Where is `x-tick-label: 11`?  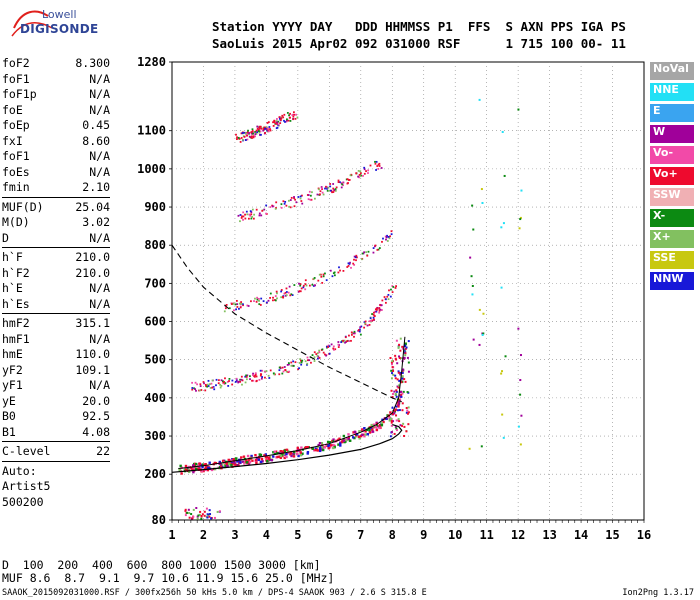
x-tick-label: 11 is located at coordinates (486, 535).